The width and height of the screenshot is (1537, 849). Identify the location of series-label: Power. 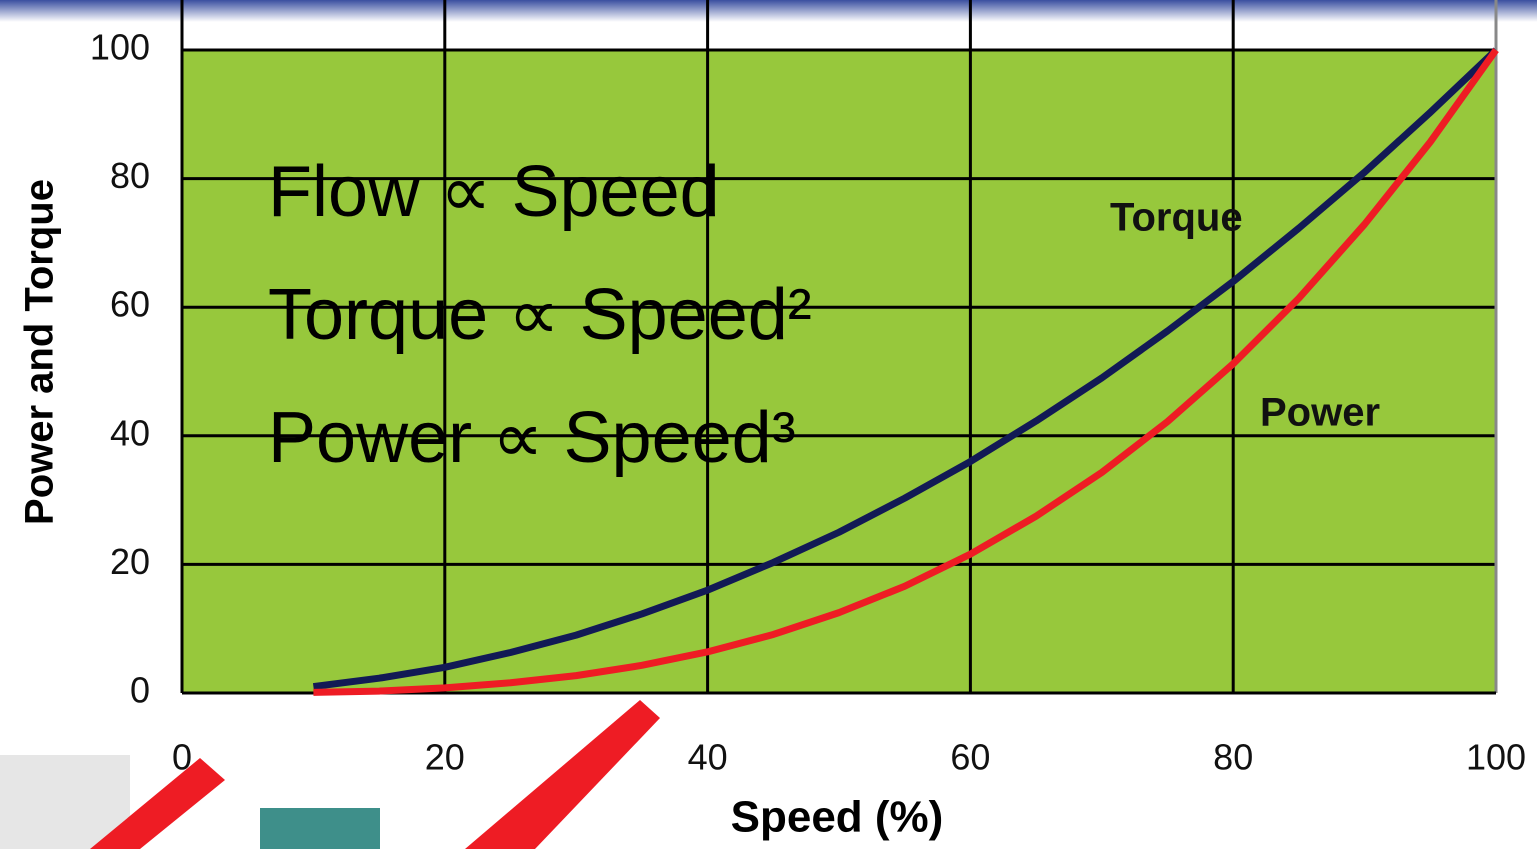
(1320, 413).